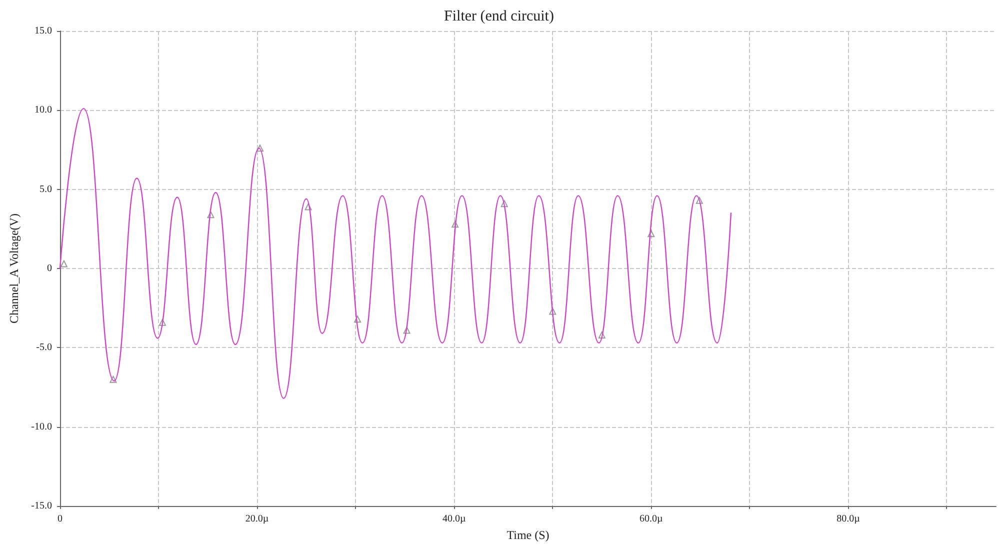 The width and height of the screenshot is (998, 548). Describe the element at coordinates (14, 269) in the screenshot. I see `y-axis-title: Channel_A Voltage(V)` at that location.